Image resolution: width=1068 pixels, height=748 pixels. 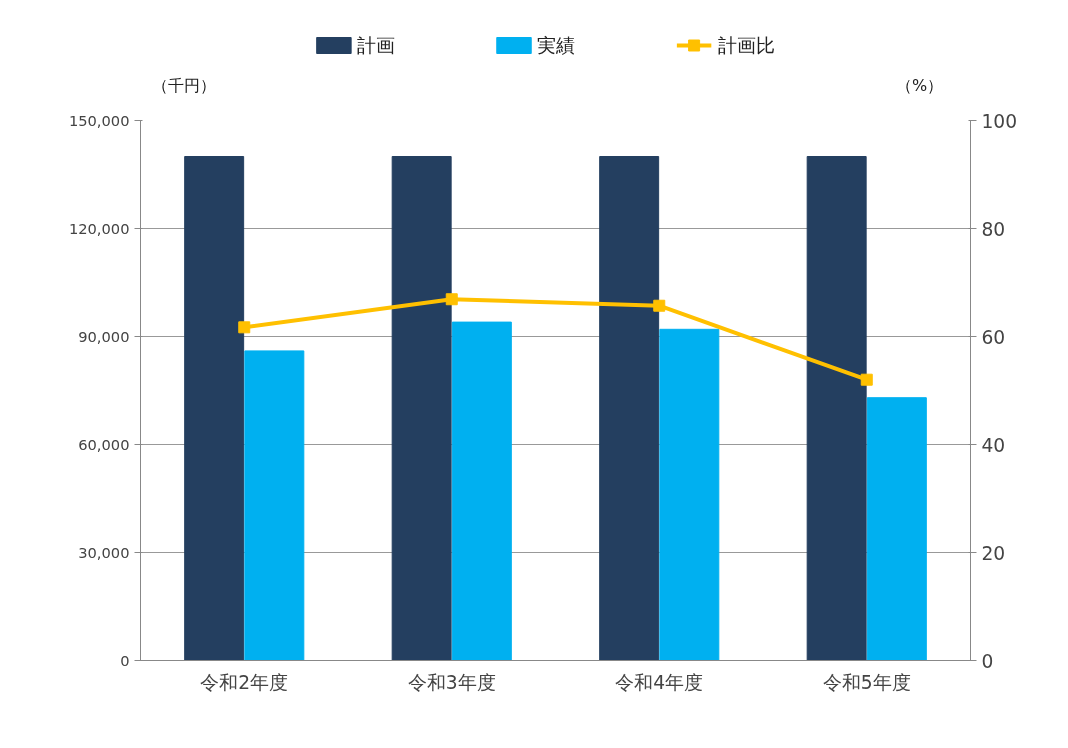 What do you see at coordinates (99, 228) in the screenshot?
I see `y-tick-label: 120,000` at bounding box center [99, 228].